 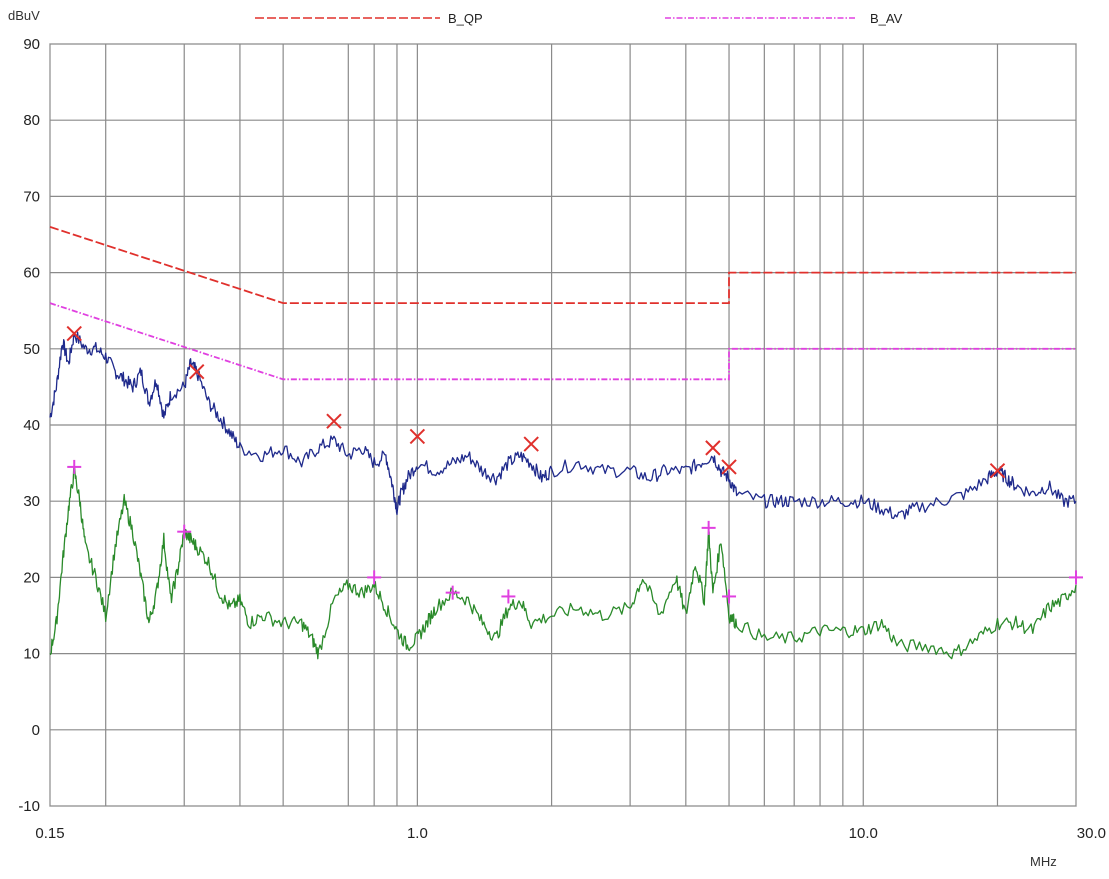 What do you see at coordinates (49, 833) in the screenshot?
I see `x-tick-label: 0.15` at bounding box center [49, 833].